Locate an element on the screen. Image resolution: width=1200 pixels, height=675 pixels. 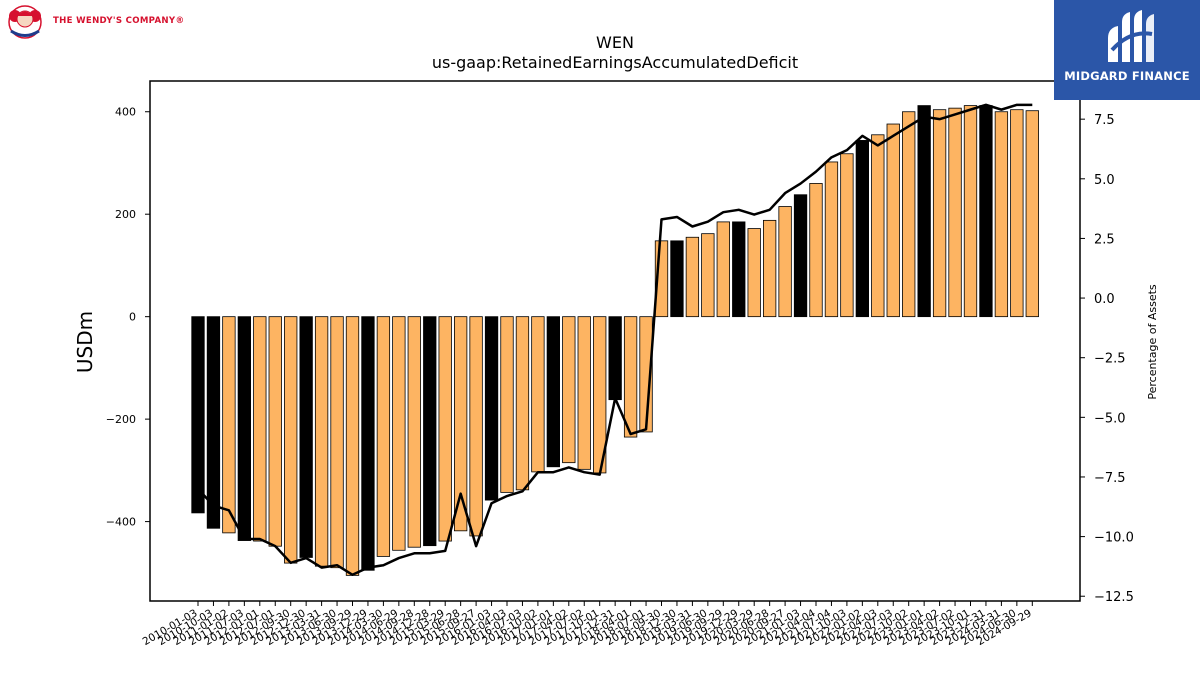
midgard-finance-logo: MIDGARD FINANCE is located at coordinates (1127, 50).